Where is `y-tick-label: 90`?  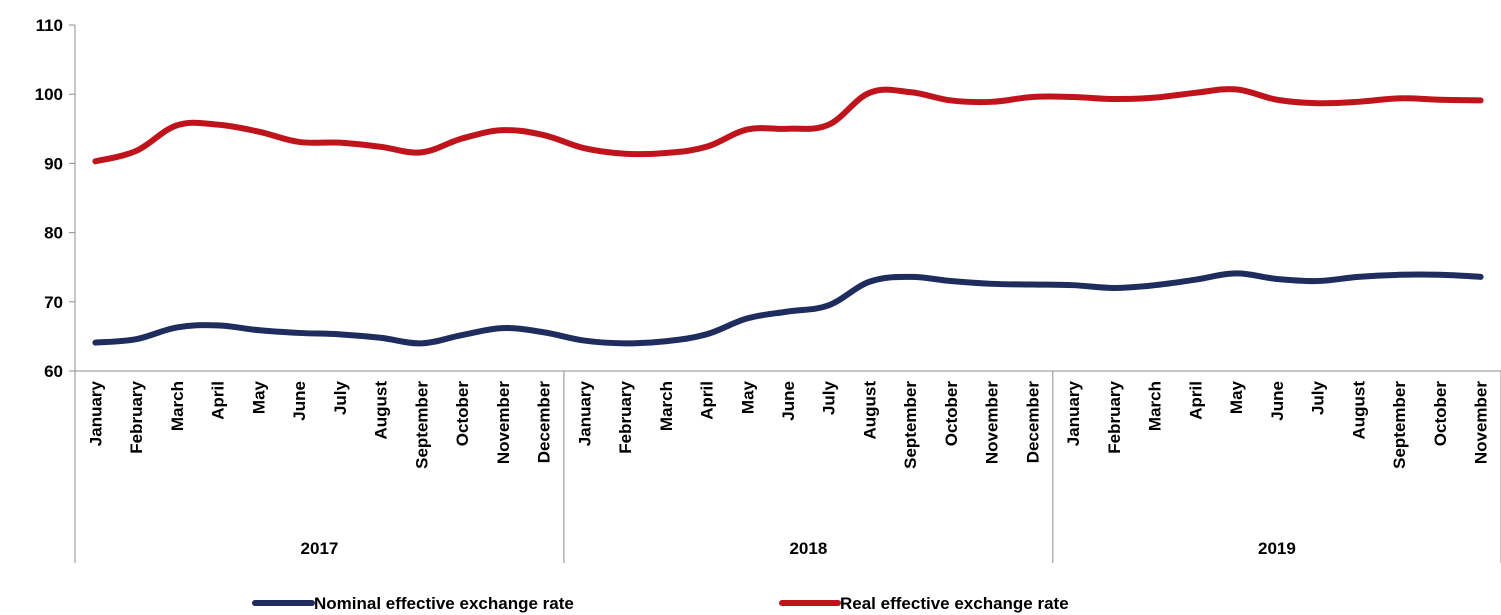
y-tick-label: 90 is located at coordinates (53, 163).